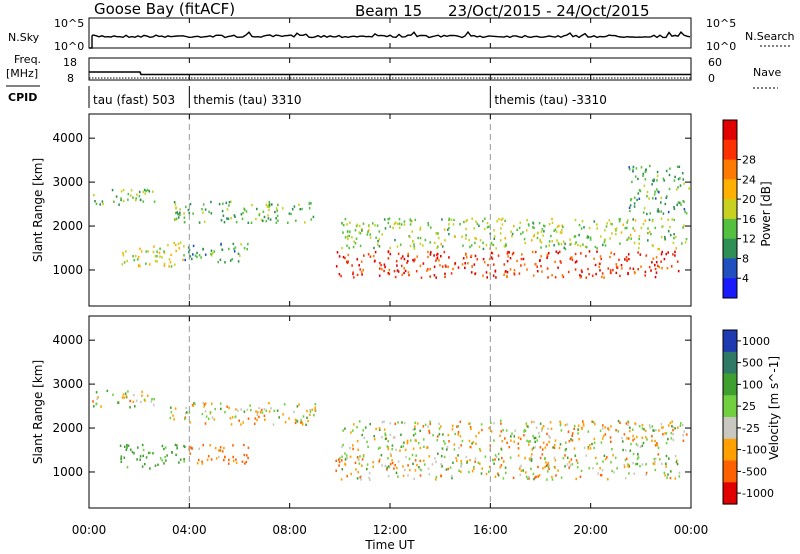 Image resolution: width=800 pixels, height=554 pixels. I want to click on colorbar-tick-label: 8, so click(745, 258).